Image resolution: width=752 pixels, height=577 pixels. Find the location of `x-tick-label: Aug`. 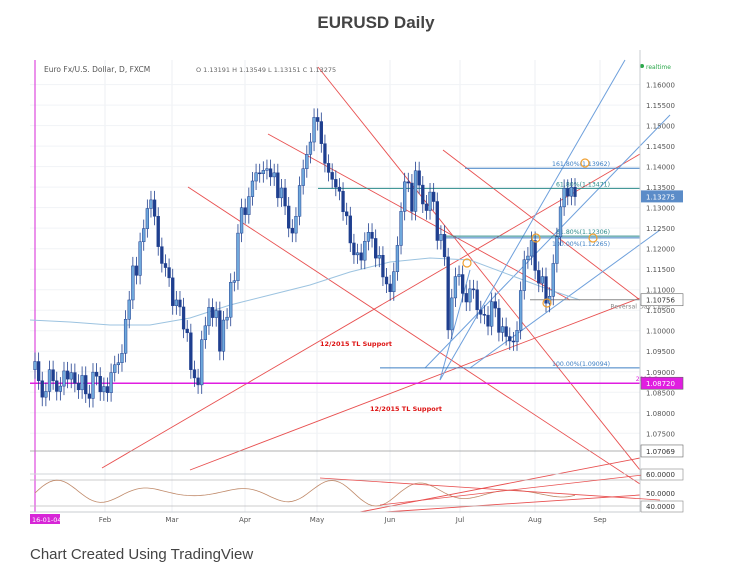

x-tick-label: Aug is located at coordinates (535, 520).